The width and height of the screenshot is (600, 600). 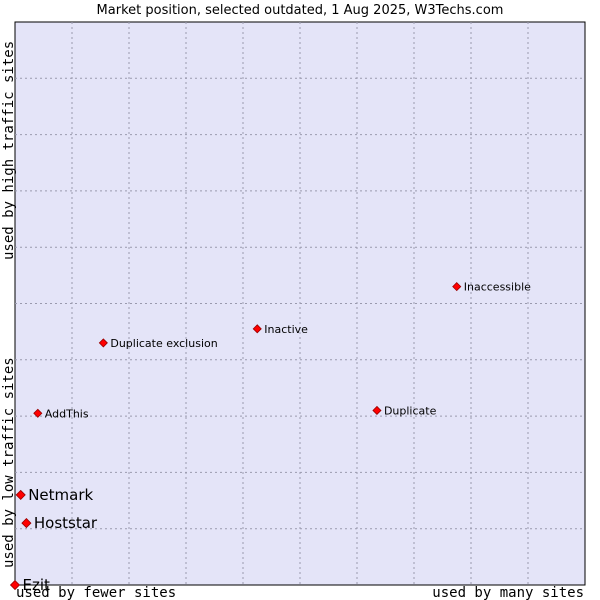 I want to click on data-label-addthis: AddThis, so click(x=67, y=413).